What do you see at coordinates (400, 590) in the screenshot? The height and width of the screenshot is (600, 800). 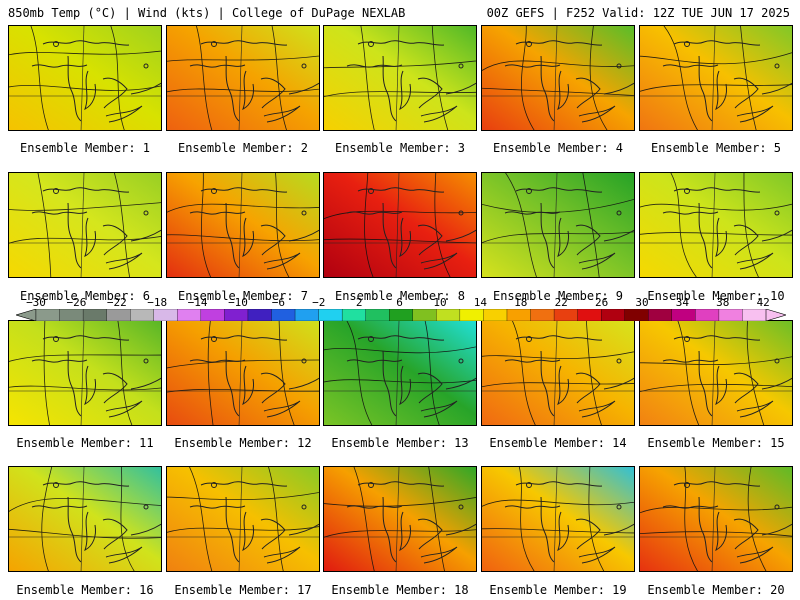 I see `ensemble-member-label: Ensemble Member: 18` at bounding box center [400, 590].